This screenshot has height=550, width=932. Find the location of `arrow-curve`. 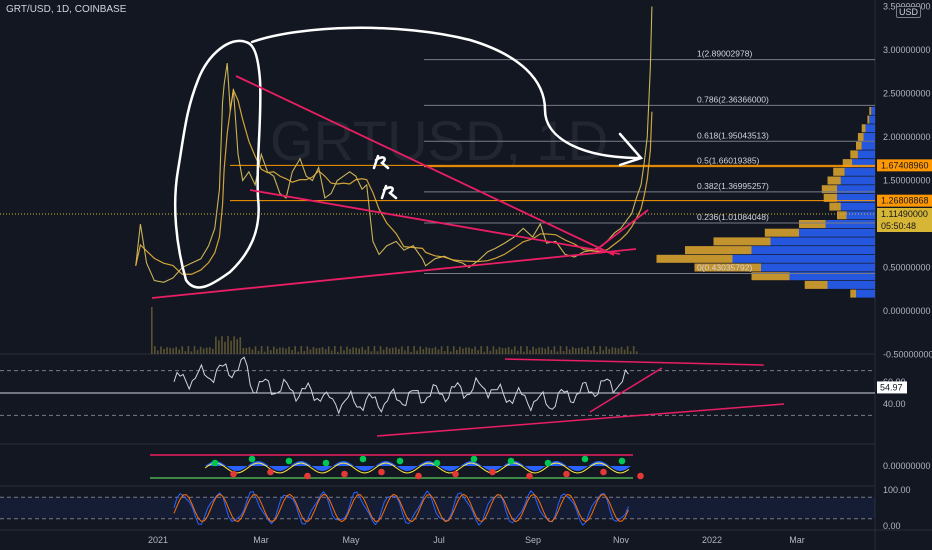

arrow-curve is located at coordinates (446, 93).